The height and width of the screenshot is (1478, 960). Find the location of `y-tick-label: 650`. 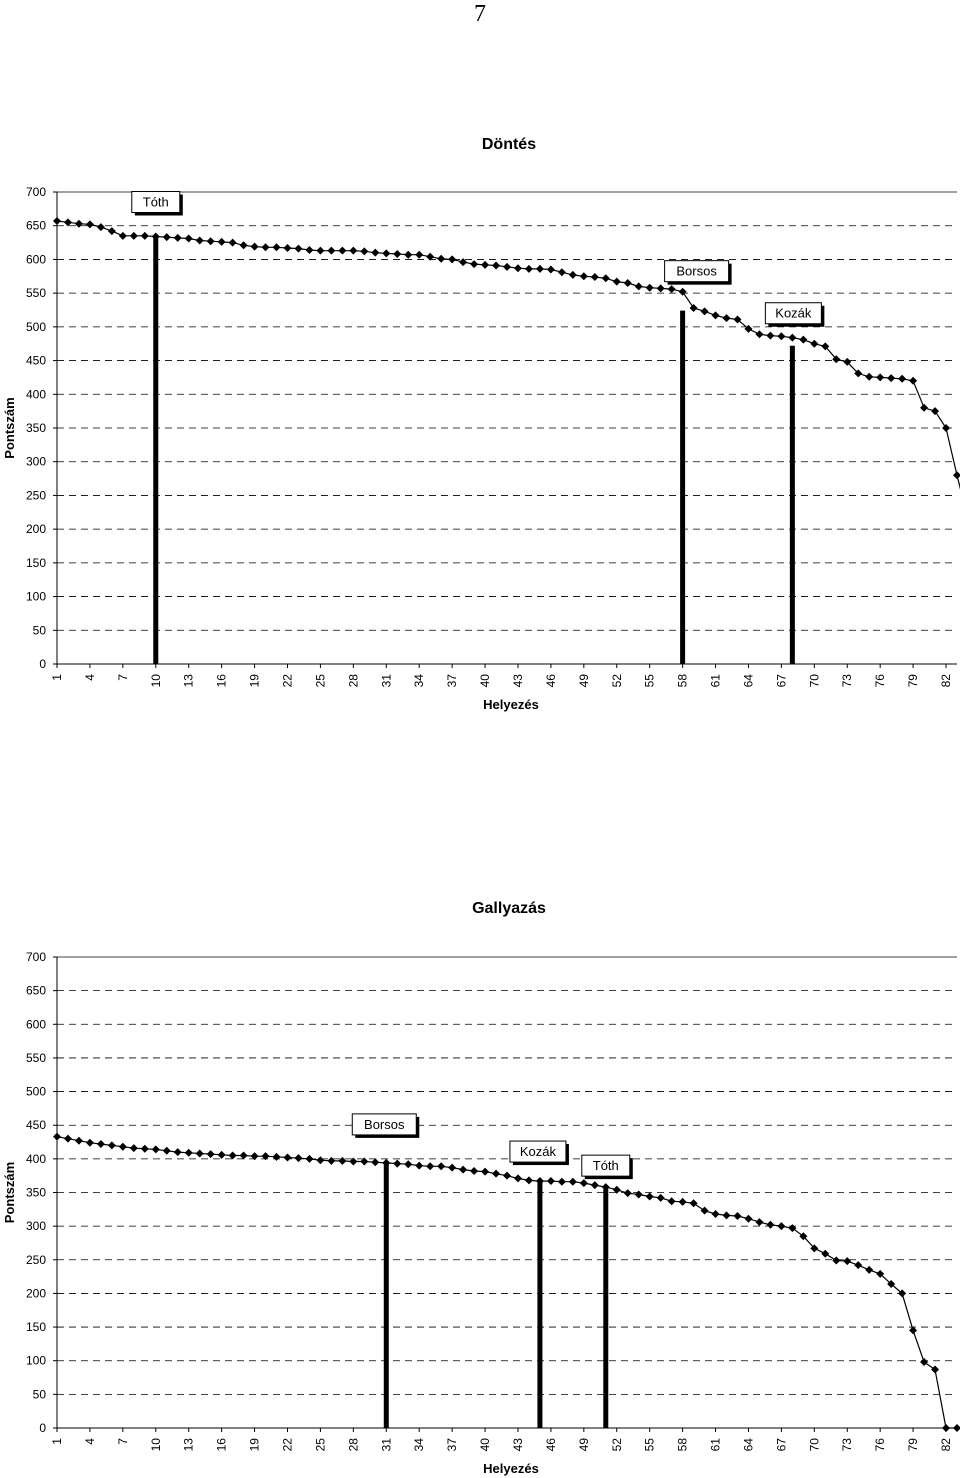

y-tick-label: 650 is located at coordinates (36, 226).